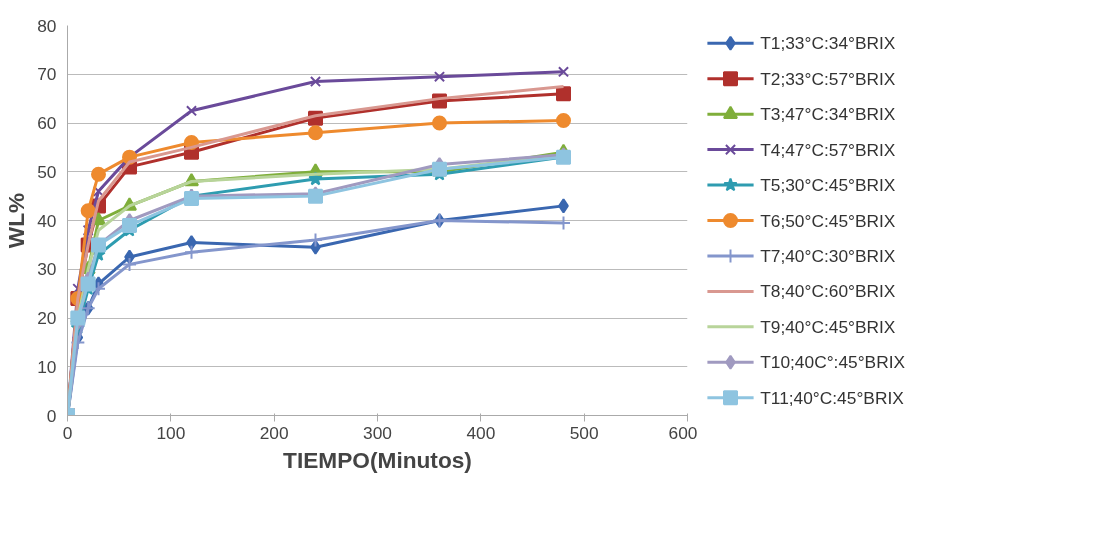 Image resolution: width=1112 pixels, height=549 pixels. Describe the element at coordinates (47, 25) in the screenshot. I see `y-tick-label: 80` at that location.